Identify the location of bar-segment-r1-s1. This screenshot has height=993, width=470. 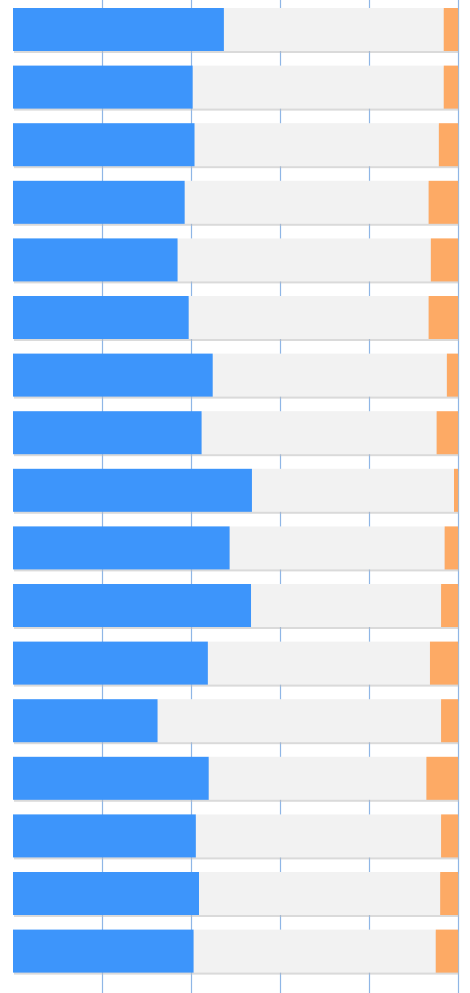
(318, 87).